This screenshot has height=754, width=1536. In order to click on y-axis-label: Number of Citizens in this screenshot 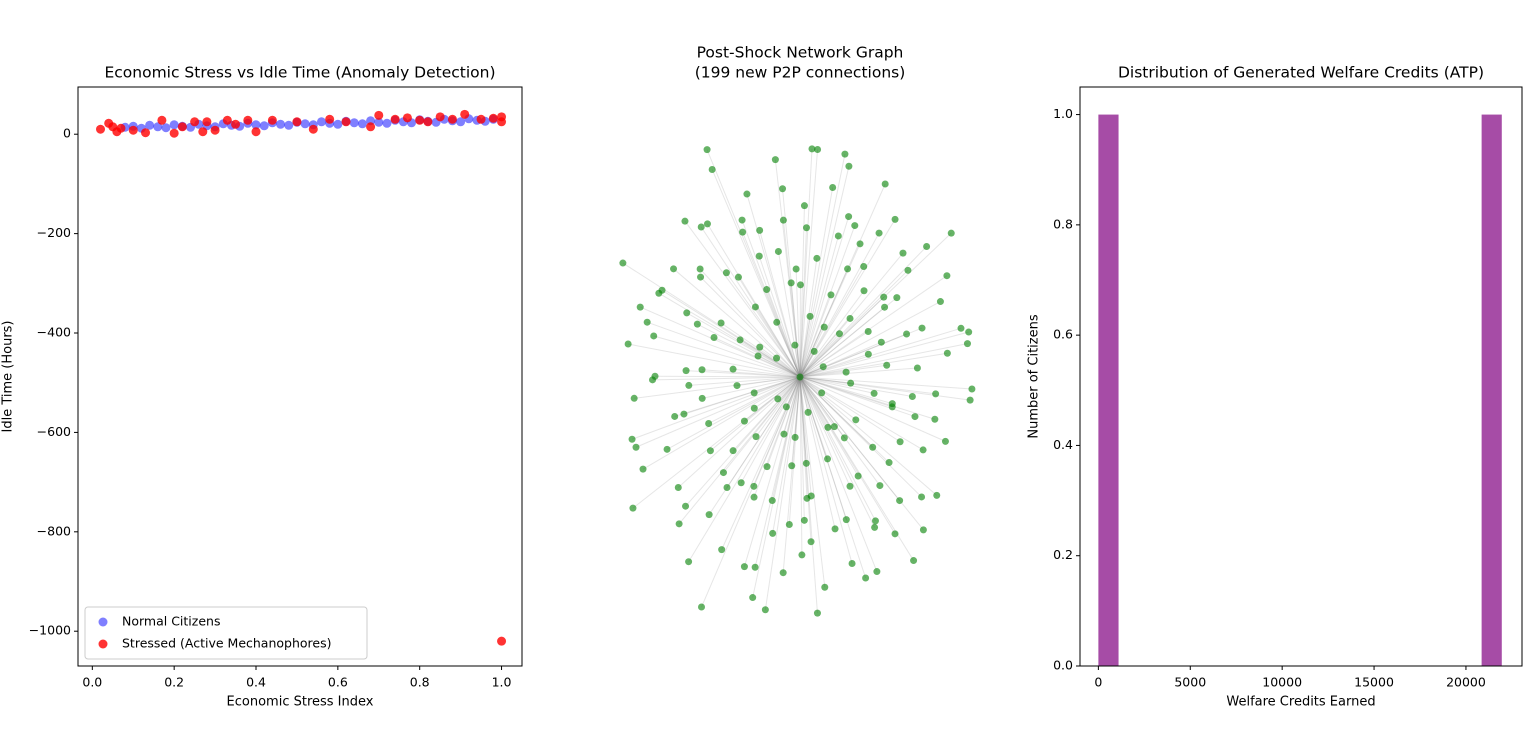, I will do `click(1034, 376)`.